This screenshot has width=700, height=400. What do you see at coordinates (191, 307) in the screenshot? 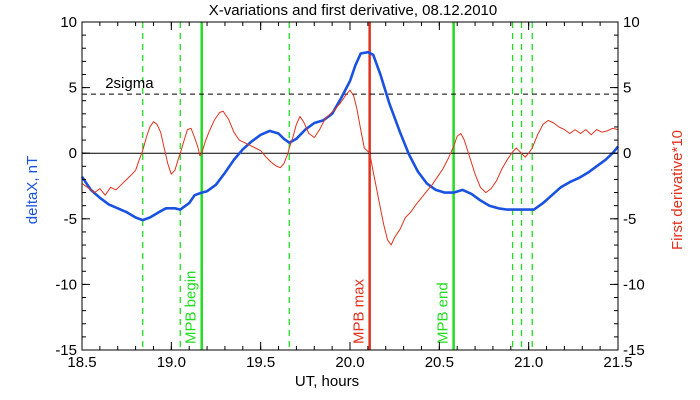
I see `event-marker-label: MPB begin` at bounding box center [191, 307].